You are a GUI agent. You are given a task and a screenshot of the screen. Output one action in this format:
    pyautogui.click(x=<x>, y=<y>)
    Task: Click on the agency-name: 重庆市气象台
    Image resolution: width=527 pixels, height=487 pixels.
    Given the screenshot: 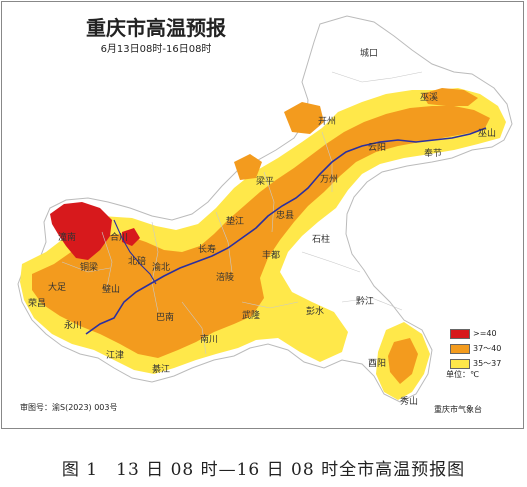 What is the action you would take?
    pyautogui.click(x=458, y=409)
    